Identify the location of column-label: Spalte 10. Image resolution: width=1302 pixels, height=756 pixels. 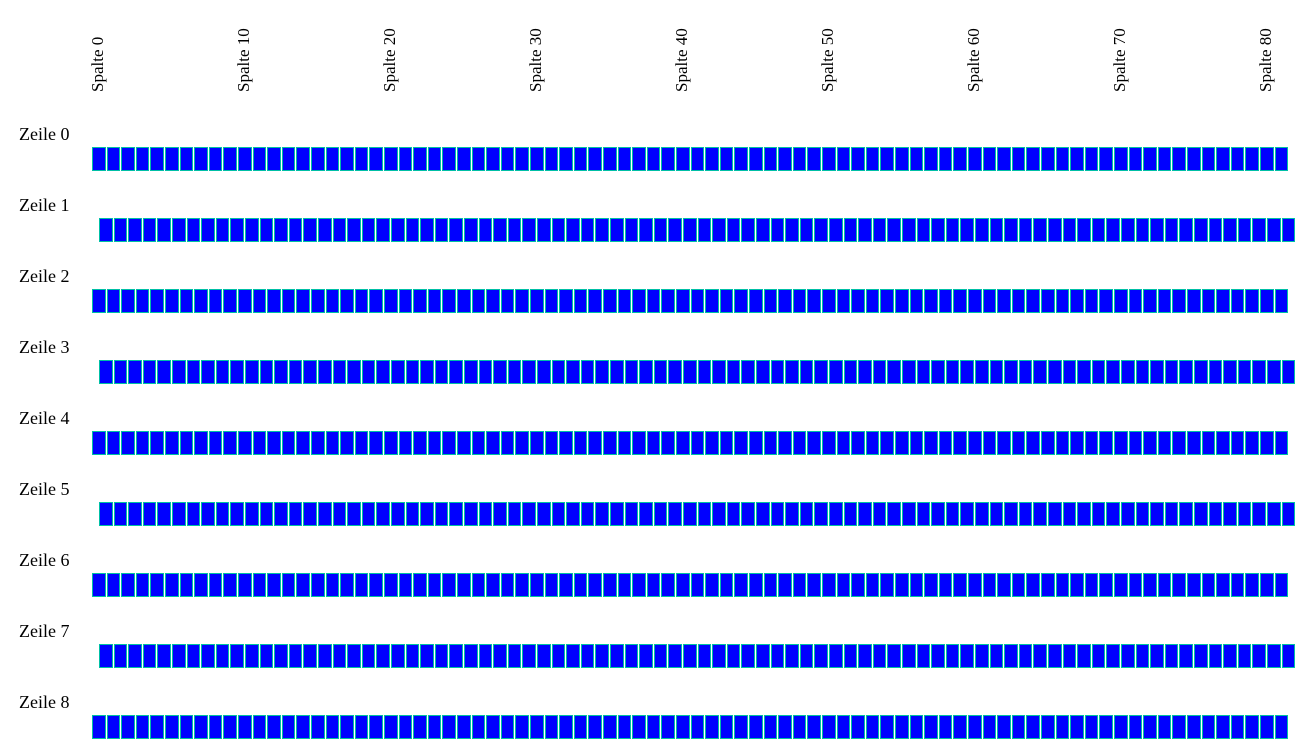
(243, 60).